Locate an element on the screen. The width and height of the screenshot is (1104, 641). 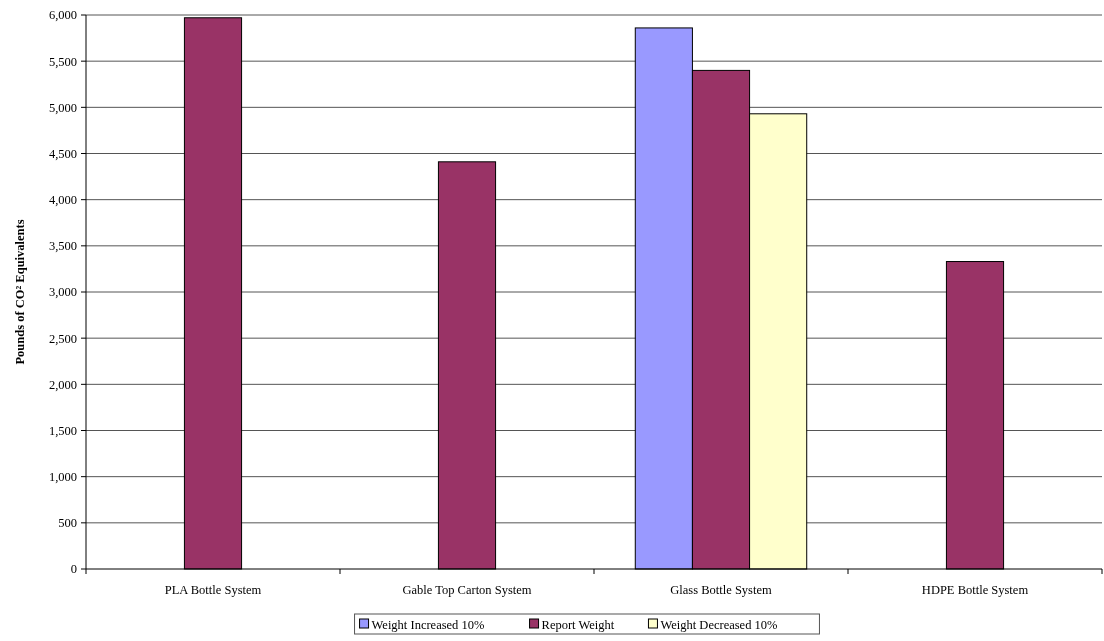
y-tick-label: 5,500 is located at coordinates (62, 61).